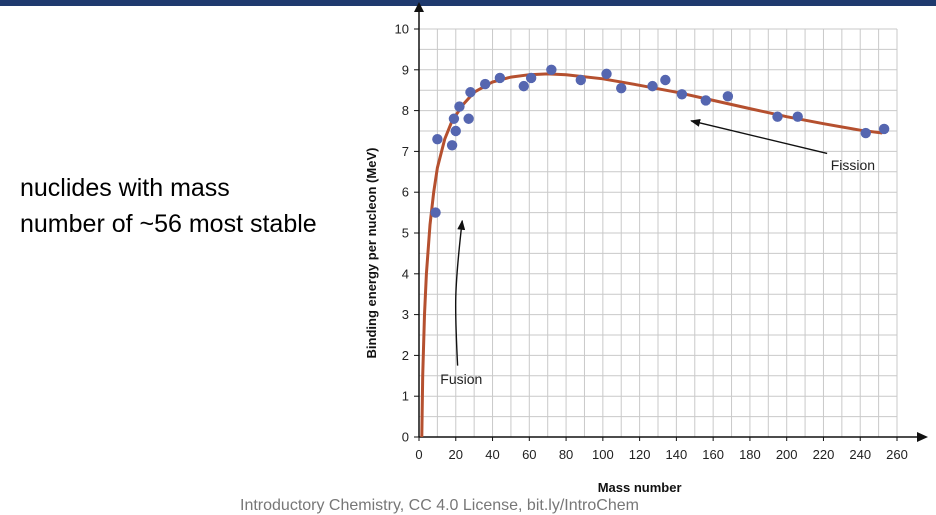 The height and width of the screenshot is (515, 936). I want to click on data-points, so click(660, 141).